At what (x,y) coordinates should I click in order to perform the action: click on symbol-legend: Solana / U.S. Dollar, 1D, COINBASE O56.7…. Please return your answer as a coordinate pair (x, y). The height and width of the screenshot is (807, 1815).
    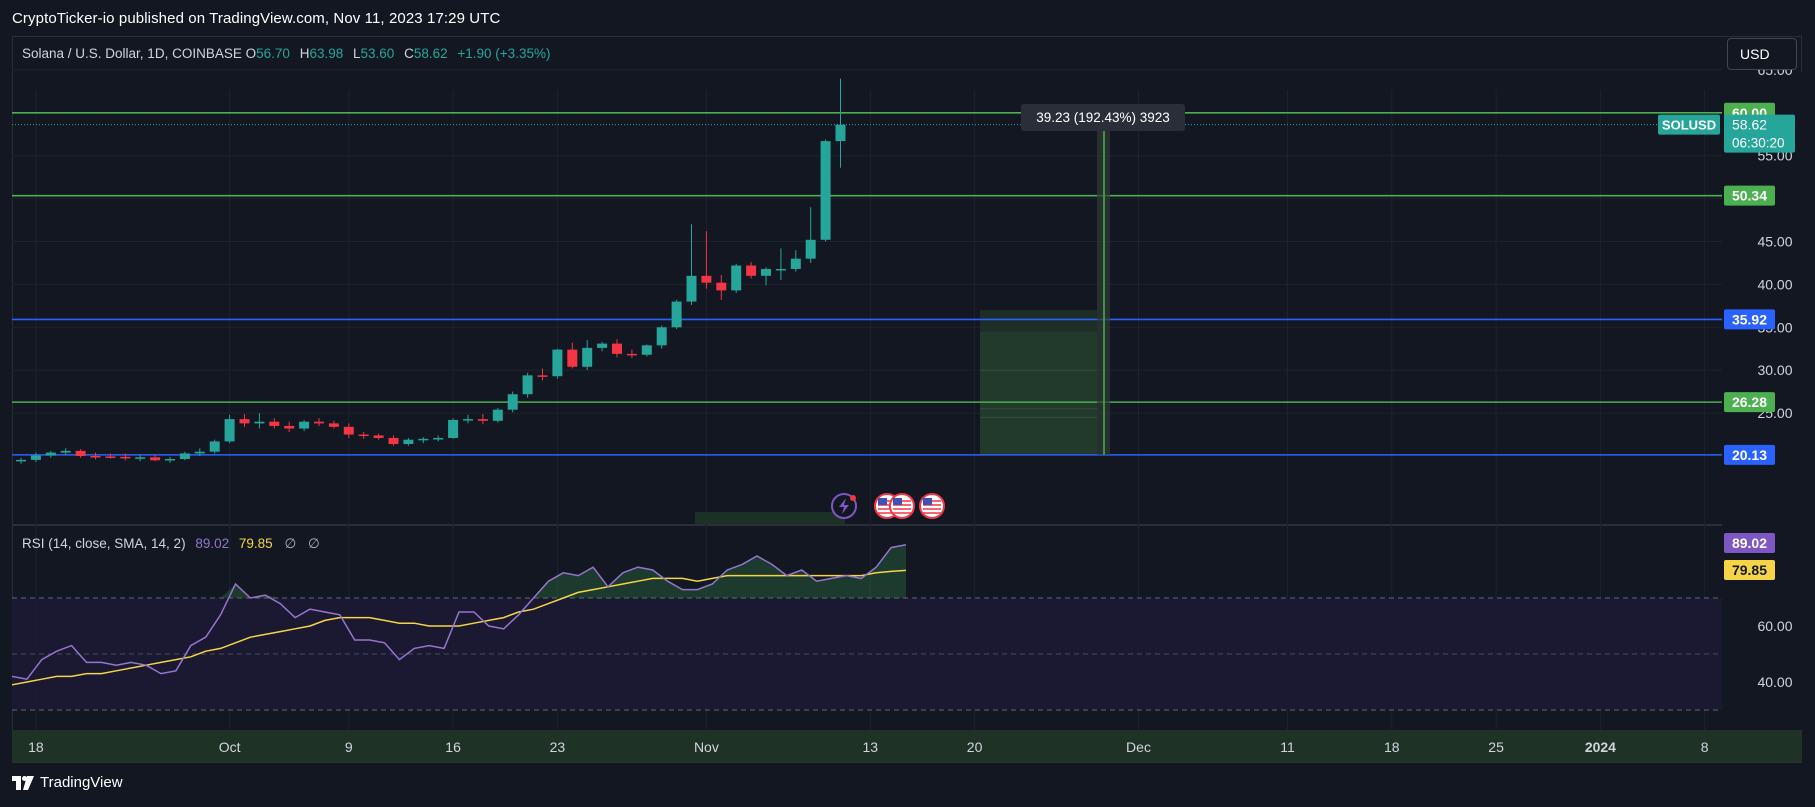
    Looking at the image, I should click on (289, 53).